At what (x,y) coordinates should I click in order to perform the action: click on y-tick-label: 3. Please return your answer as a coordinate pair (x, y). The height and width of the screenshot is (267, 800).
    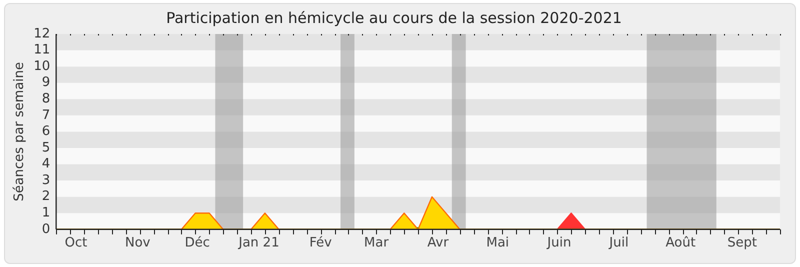
    Looking at the image, I should click on (46, 180).